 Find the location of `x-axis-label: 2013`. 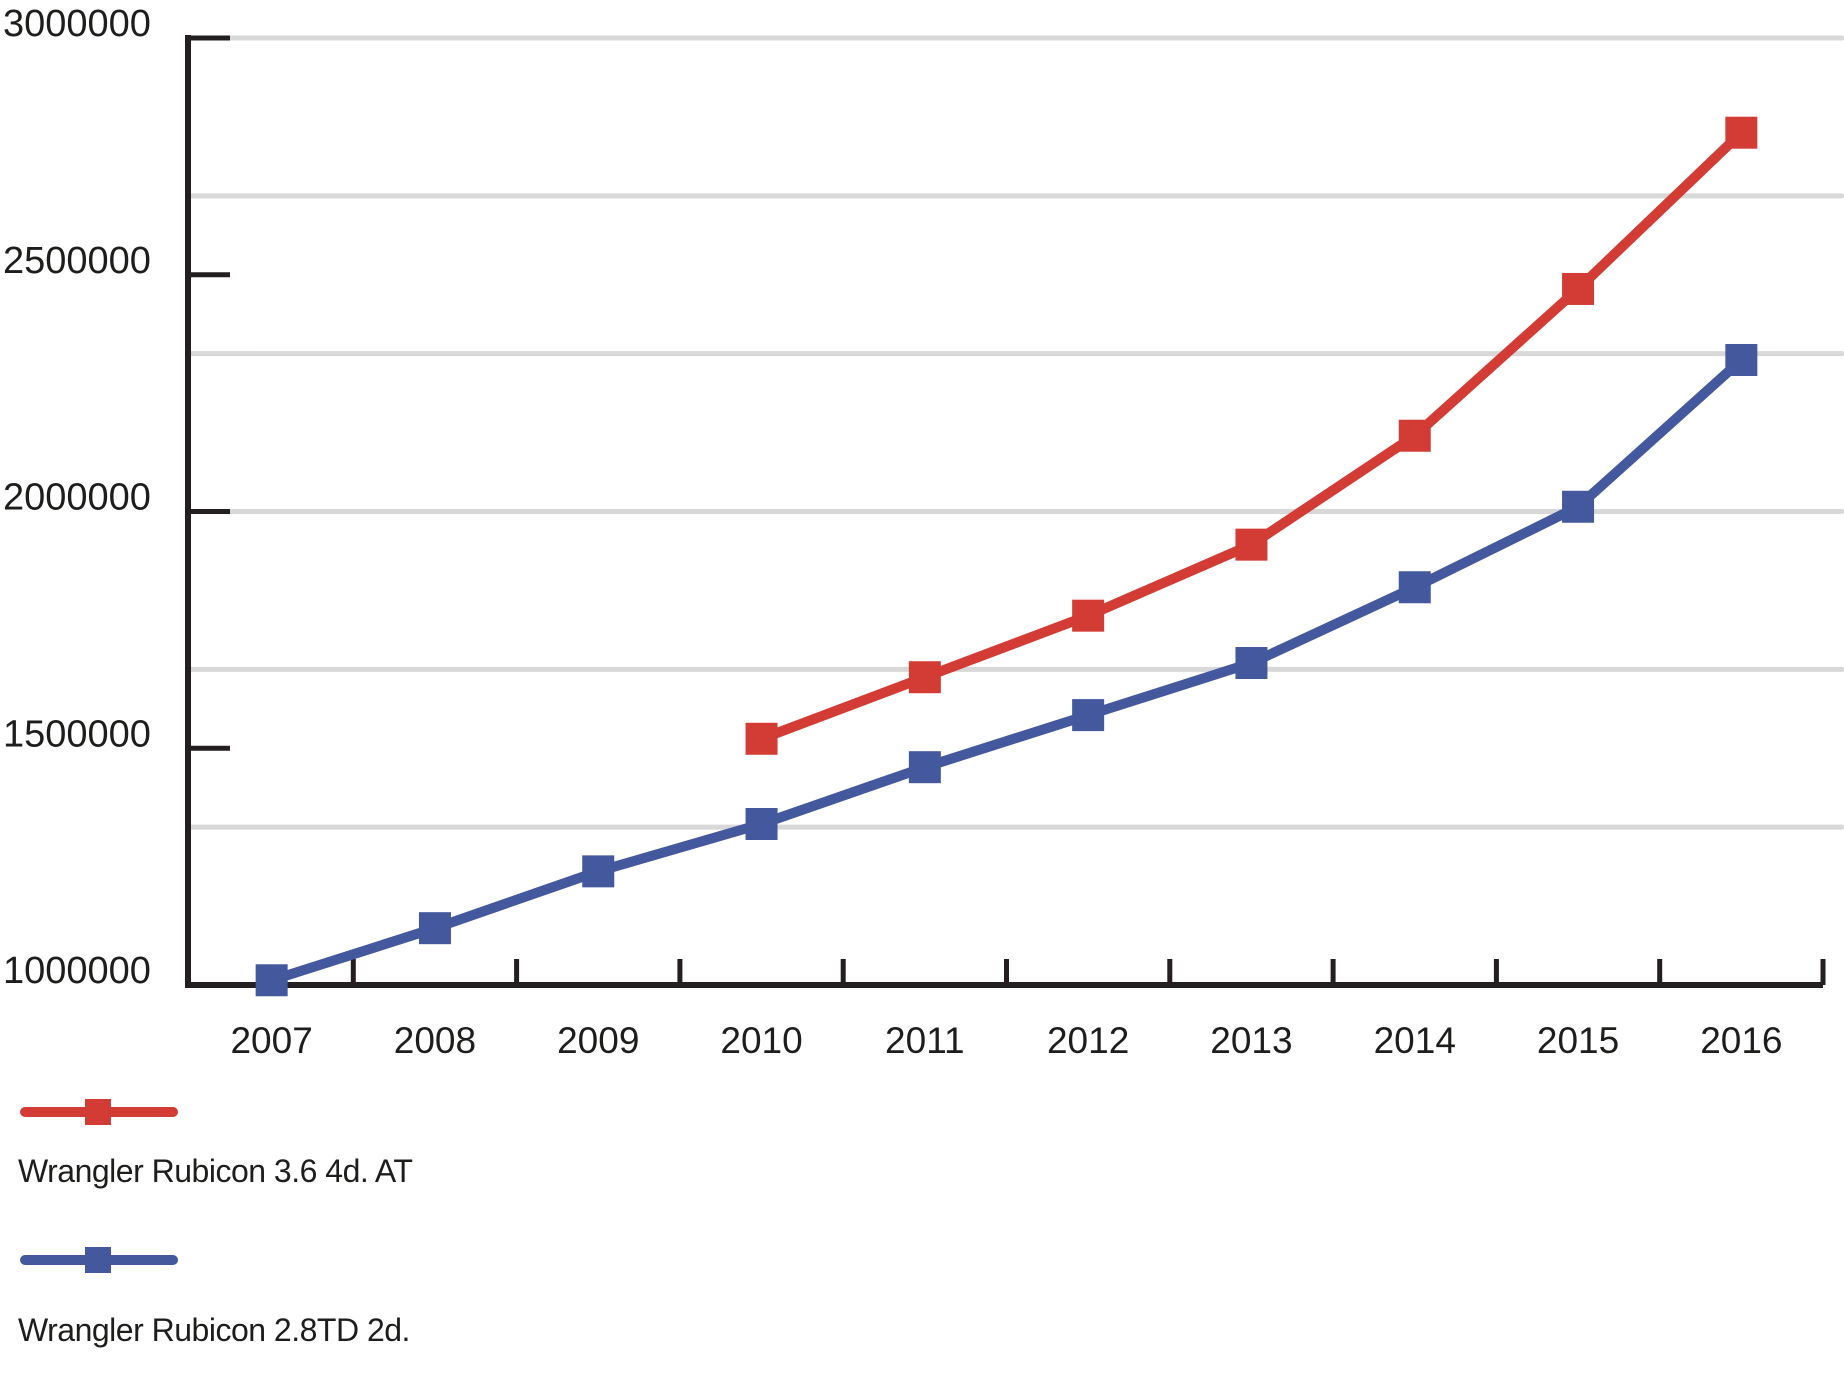

x-axis-label: 2013 is located at coordinates (1251, 1040).